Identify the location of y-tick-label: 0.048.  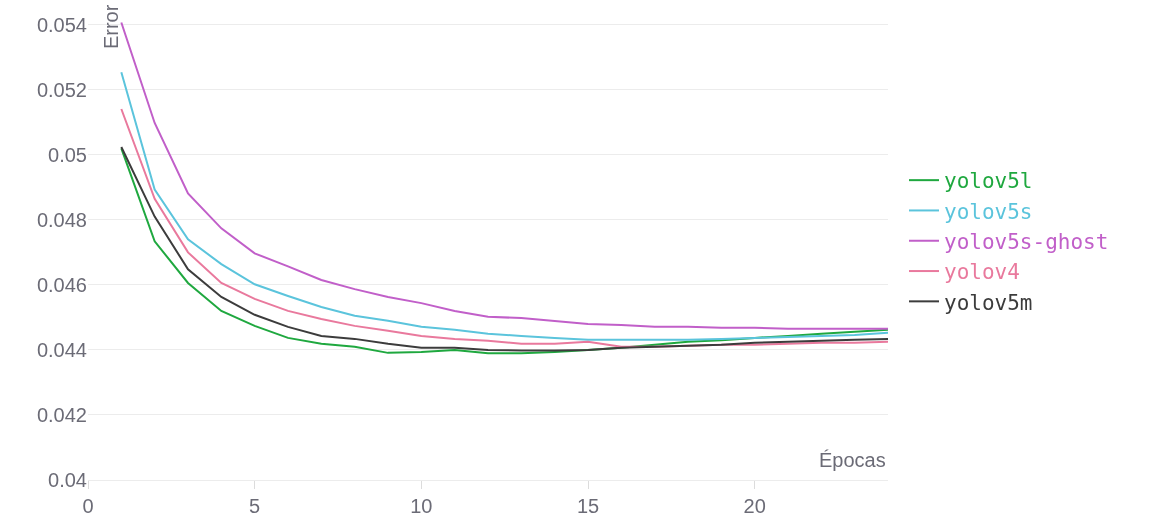
(61, 219).